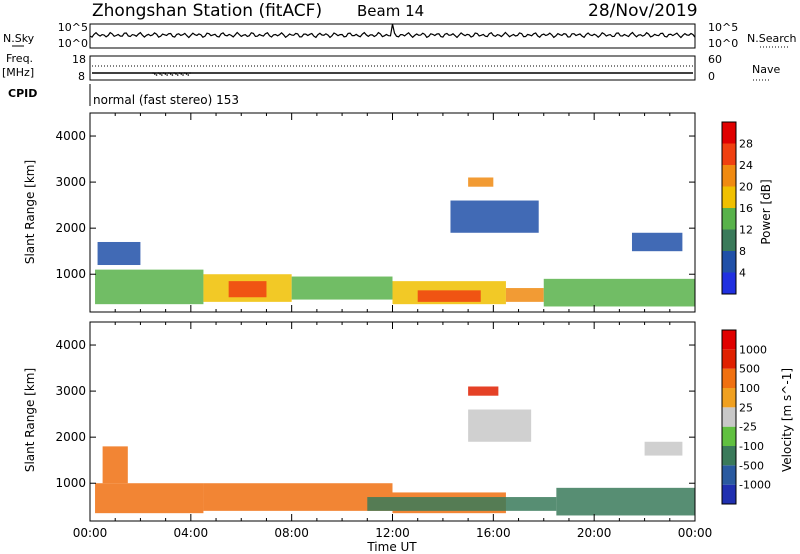 The image size is (800, 554). I want to click on power-ytick-label: 4000, so click(70, 136).